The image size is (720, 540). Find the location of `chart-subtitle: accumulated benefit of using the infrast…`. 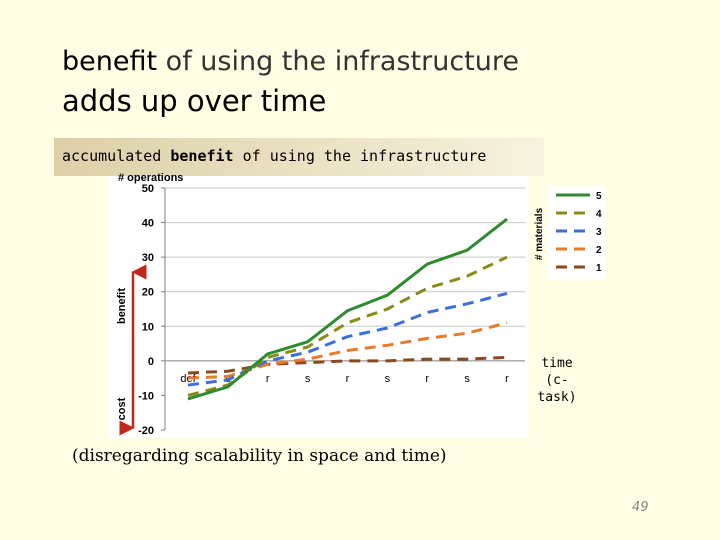

chart-subtitle: accumulated benefit of using the infrast… is located at coordinates (274, 156).